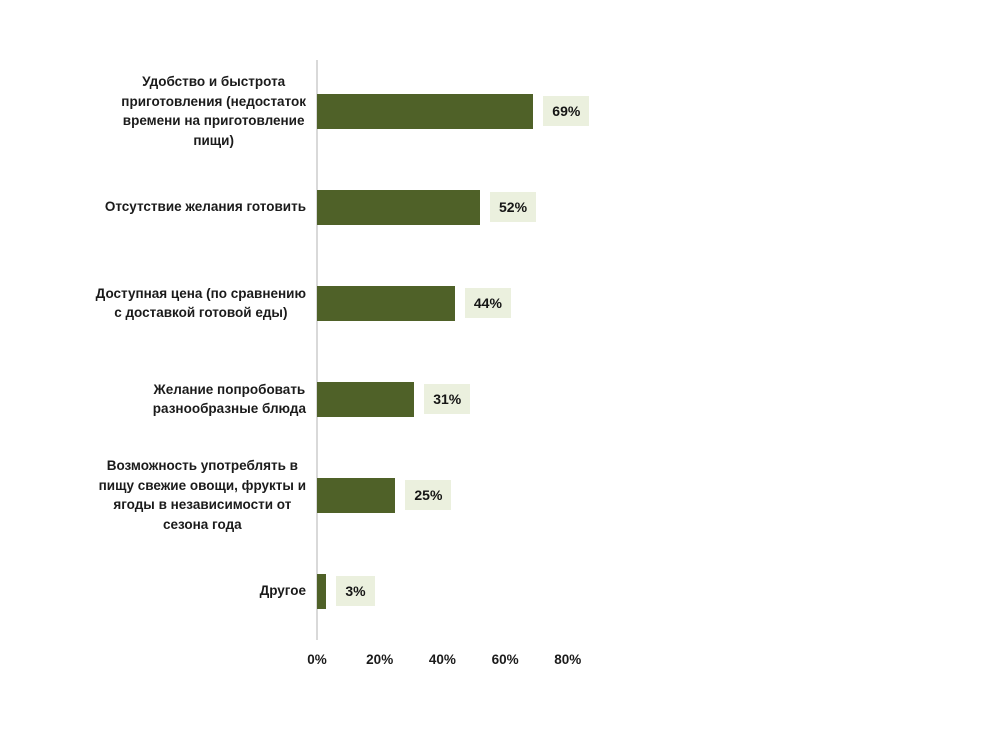  Describe the element at coordinates (522, 662) in the screenshot. I see `x-axis-tick-labels: 0% 20% 40% 60% 80%` at that location.